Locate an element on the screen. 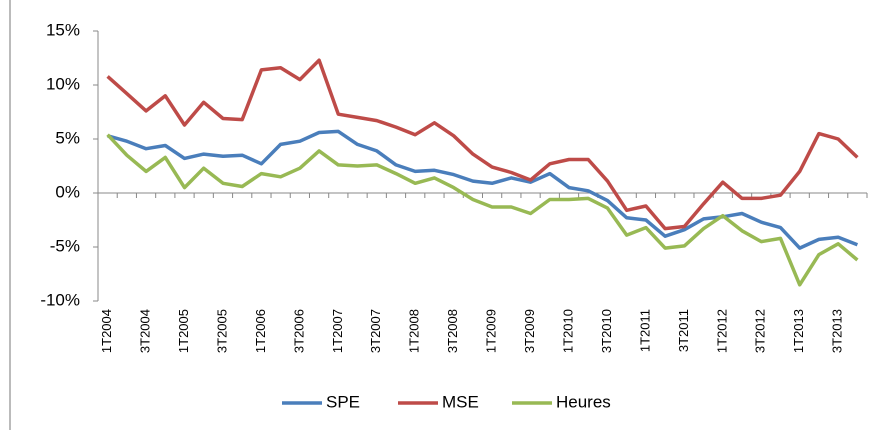 The image size is (880, 430). x-tick-label: 3T2005 is located at coordinates (221, 331).